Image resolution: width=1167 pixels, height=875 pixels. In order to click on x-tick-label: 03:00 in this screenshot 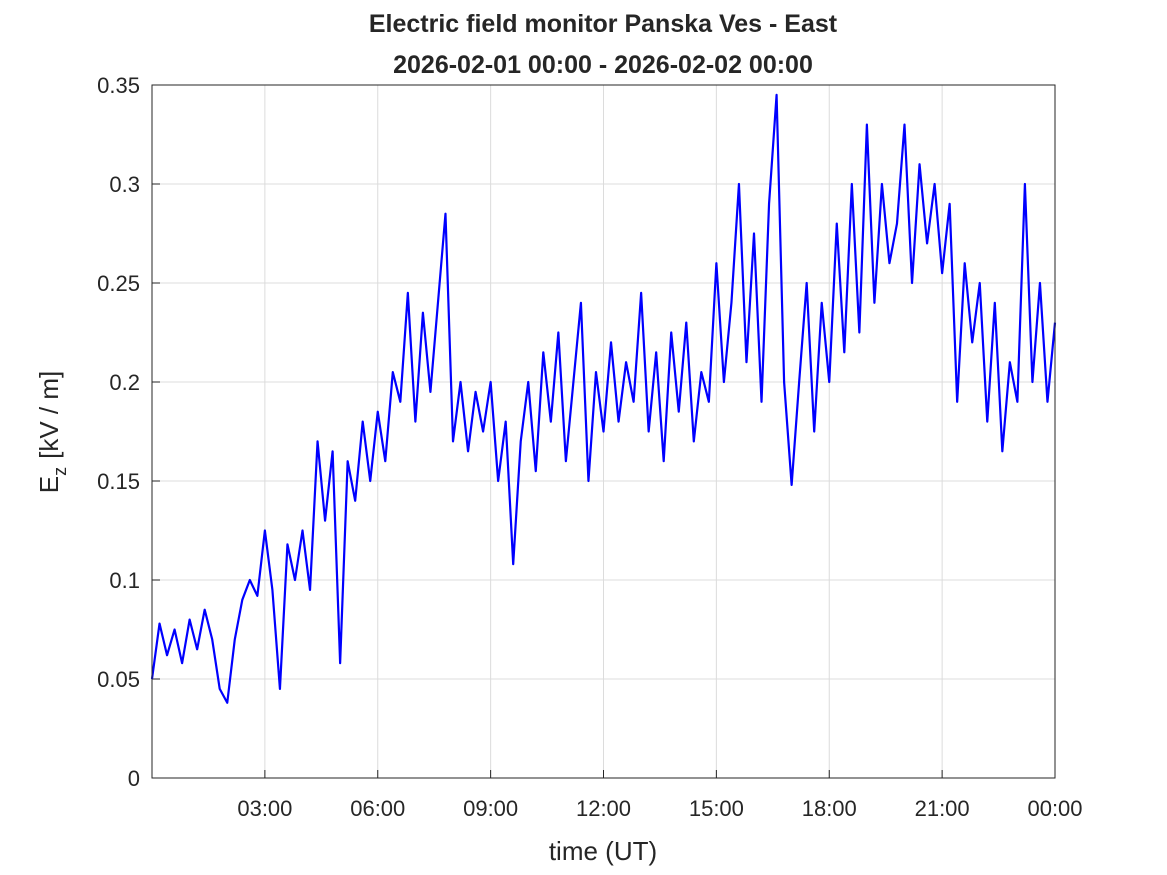, I will do `click(264, 808)`.